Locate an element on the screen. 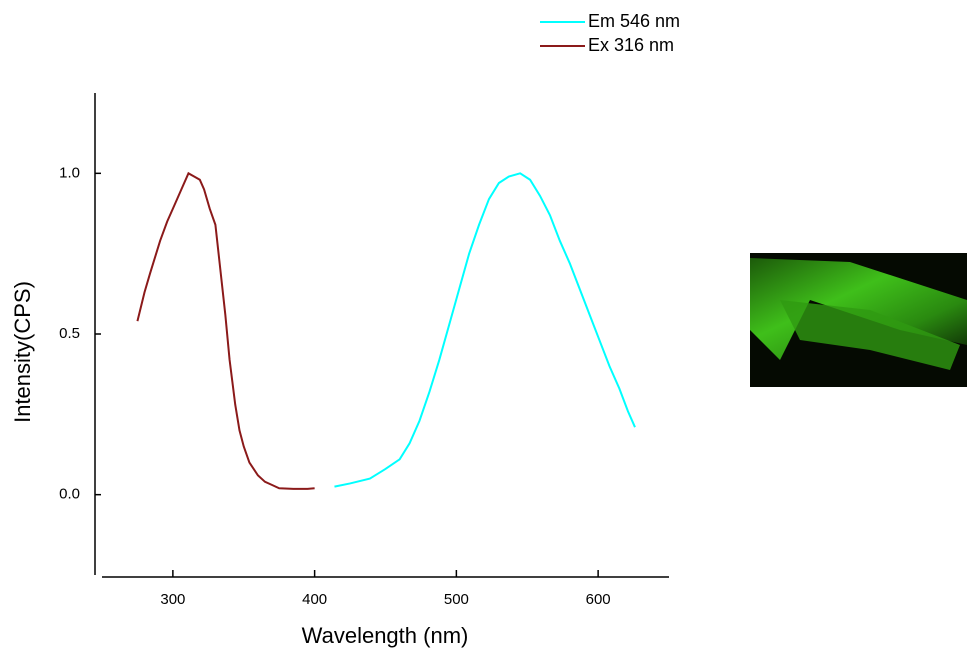  legend-label: Em 546 nm is located at coordinates (634, 21).